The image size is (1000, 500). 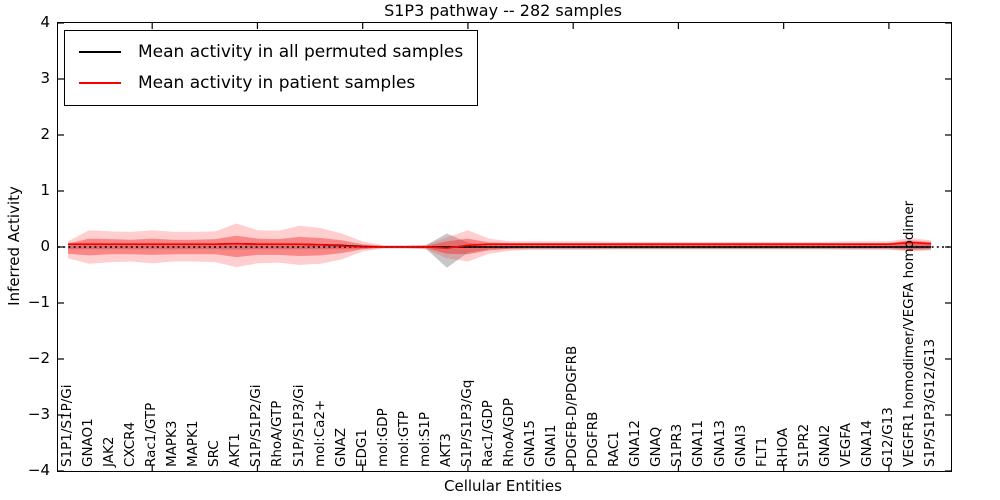 I want to click on x-tick-label: GNA14, so click(x=866, y=443).